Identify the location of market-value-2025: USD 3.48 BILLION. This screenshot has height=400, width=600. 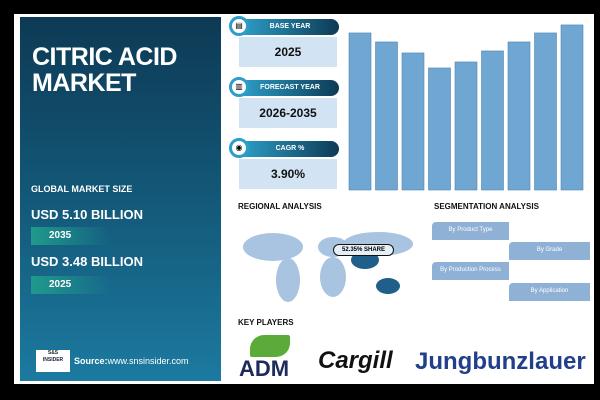
(87, 261).